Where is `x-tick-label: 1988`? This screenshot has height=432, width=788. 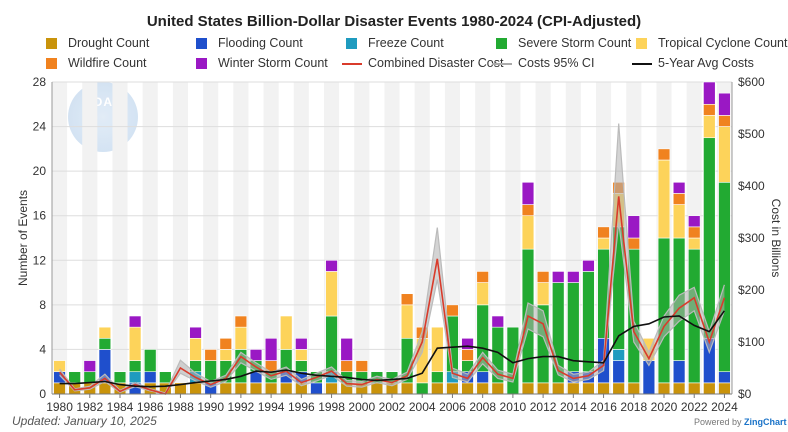 x-tick-label: 1988 is located at coordinates (180, 407).